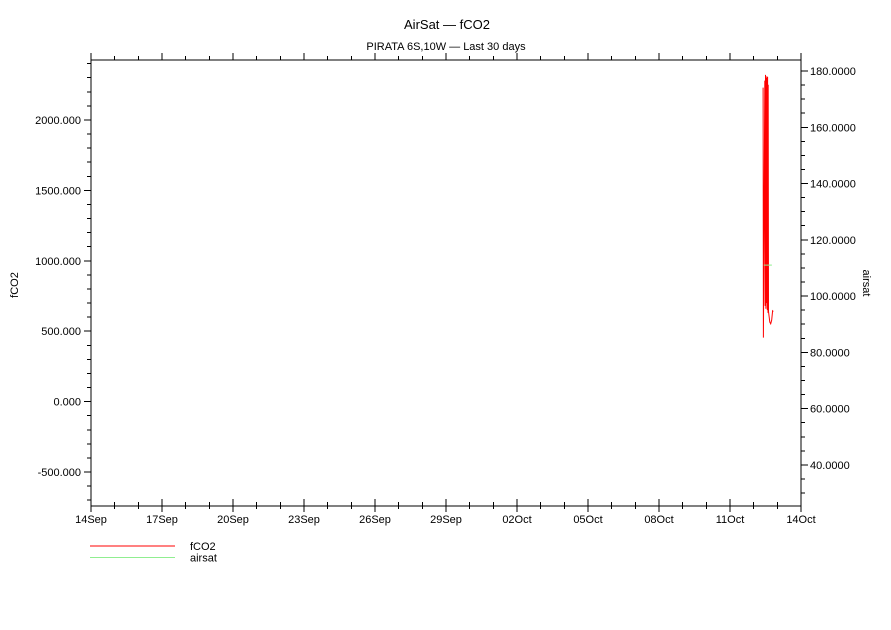 This screenshot has width=891, height=630. What do you see at coordinates (61, 332) in the screenshot?
I see `y-left-tick-label: 500.000` at bounding box center [61, 332].